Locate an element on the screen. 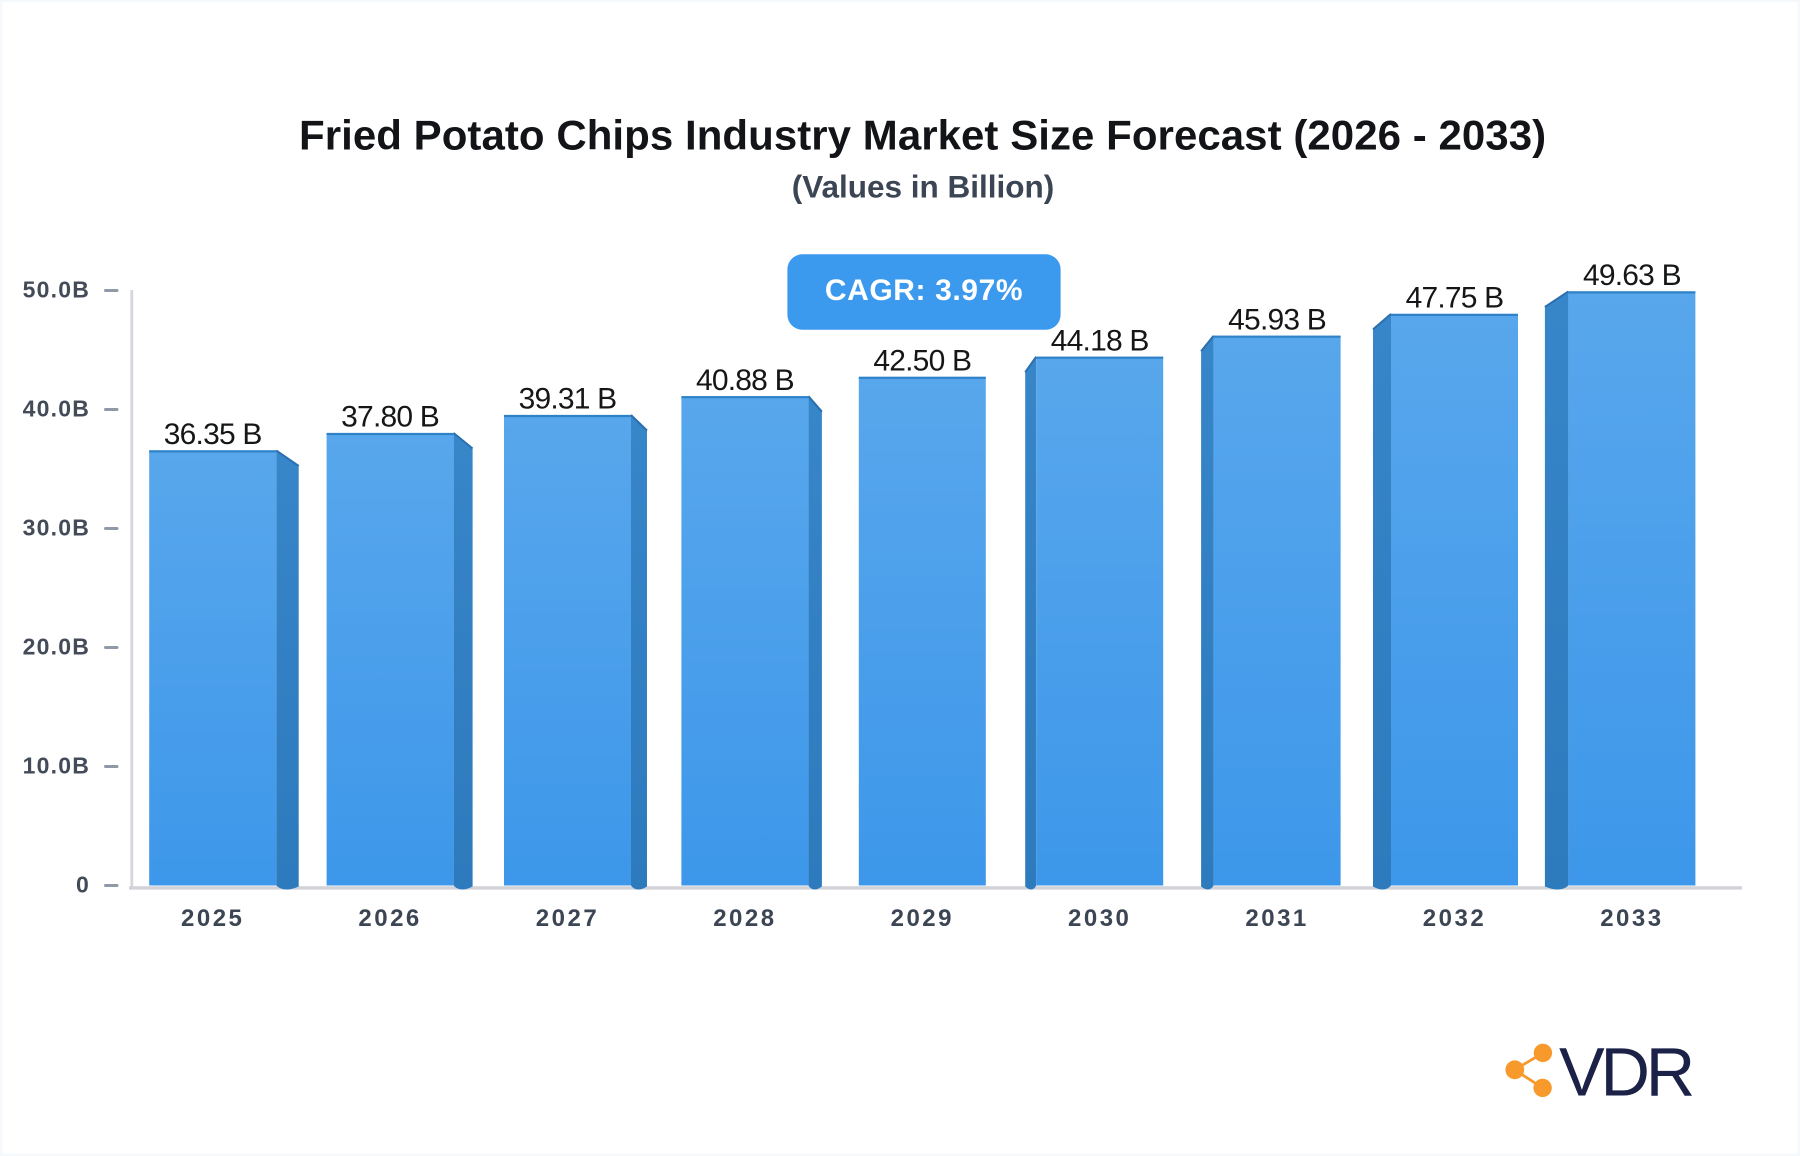 This screenshot has height=1156, width=1800. svg-text: 42.50 B is located at coordinates (922, 361).